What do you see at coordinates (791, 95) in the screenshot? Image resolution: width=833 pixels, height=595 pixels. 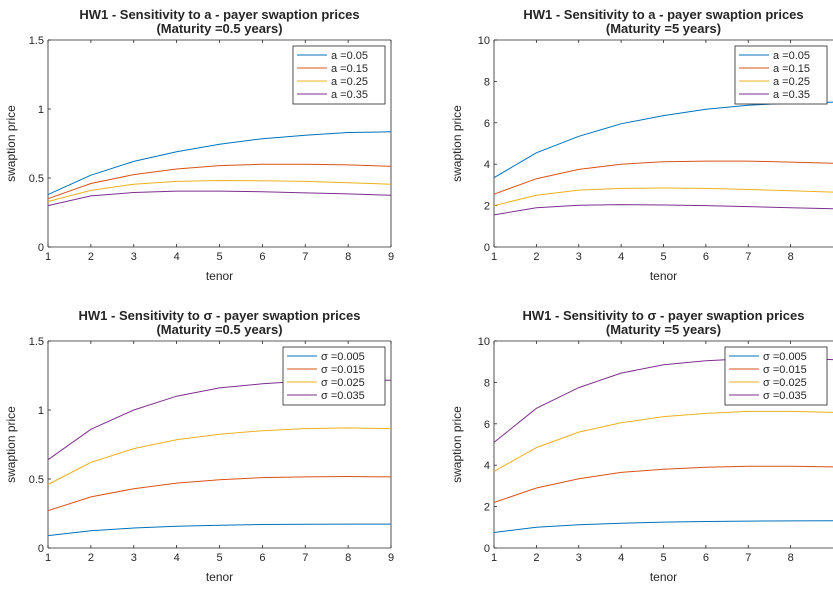 I see `legend-entry: a =0.35` at bounding box center [791, 95].